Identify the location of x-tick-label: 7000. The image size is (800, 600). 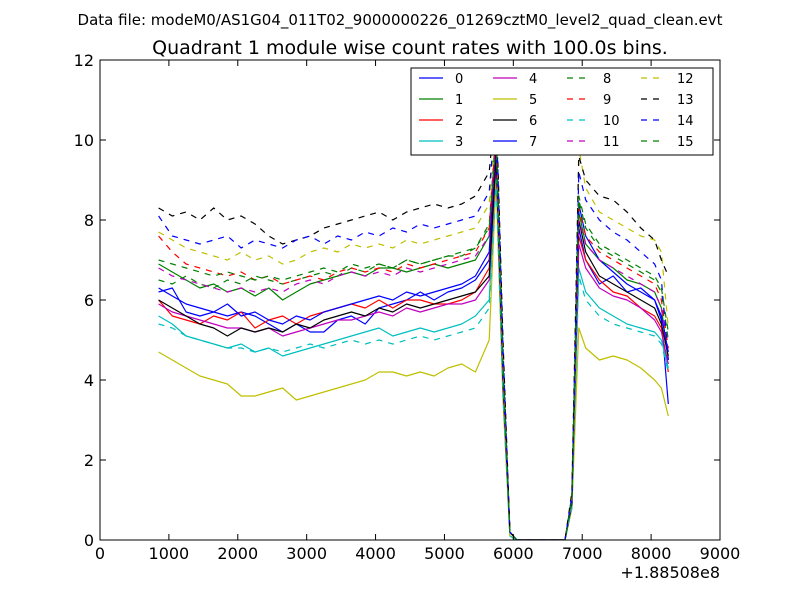
(582, 553).